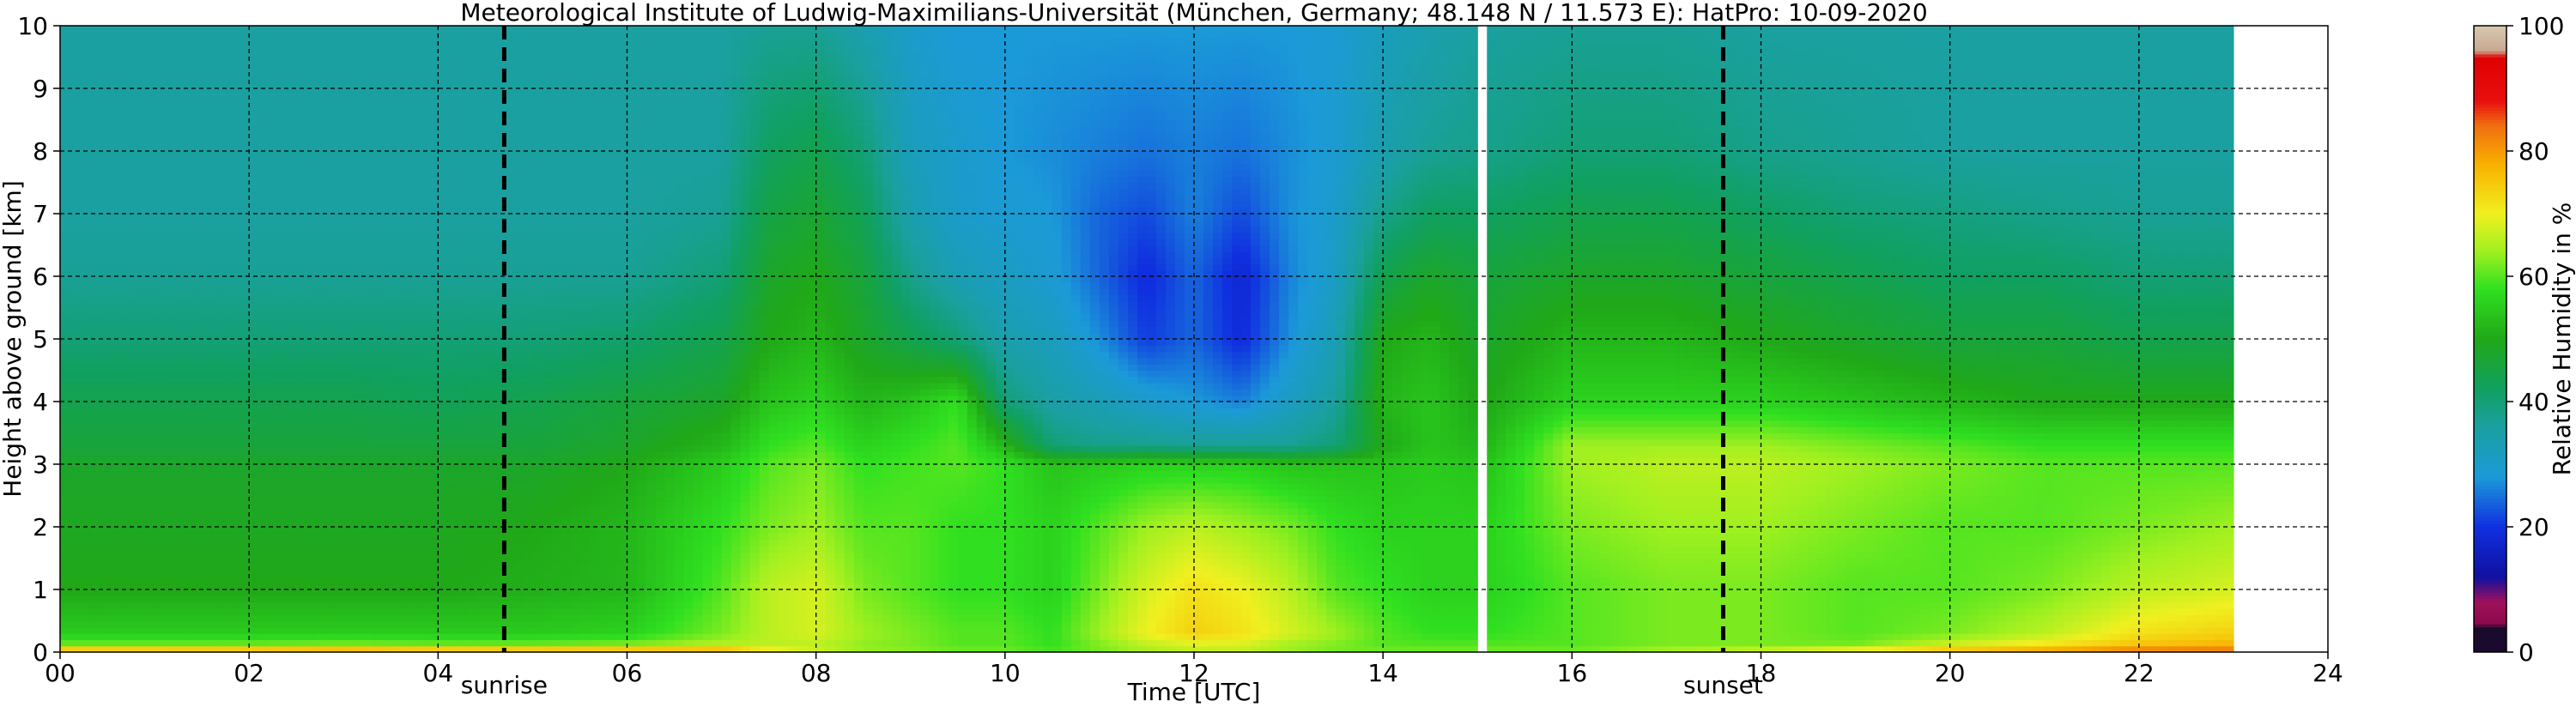 The height and width of the screenshot is (707, 2576). I want to click on colorbar-tick-label: 60, so click(2533, 277).